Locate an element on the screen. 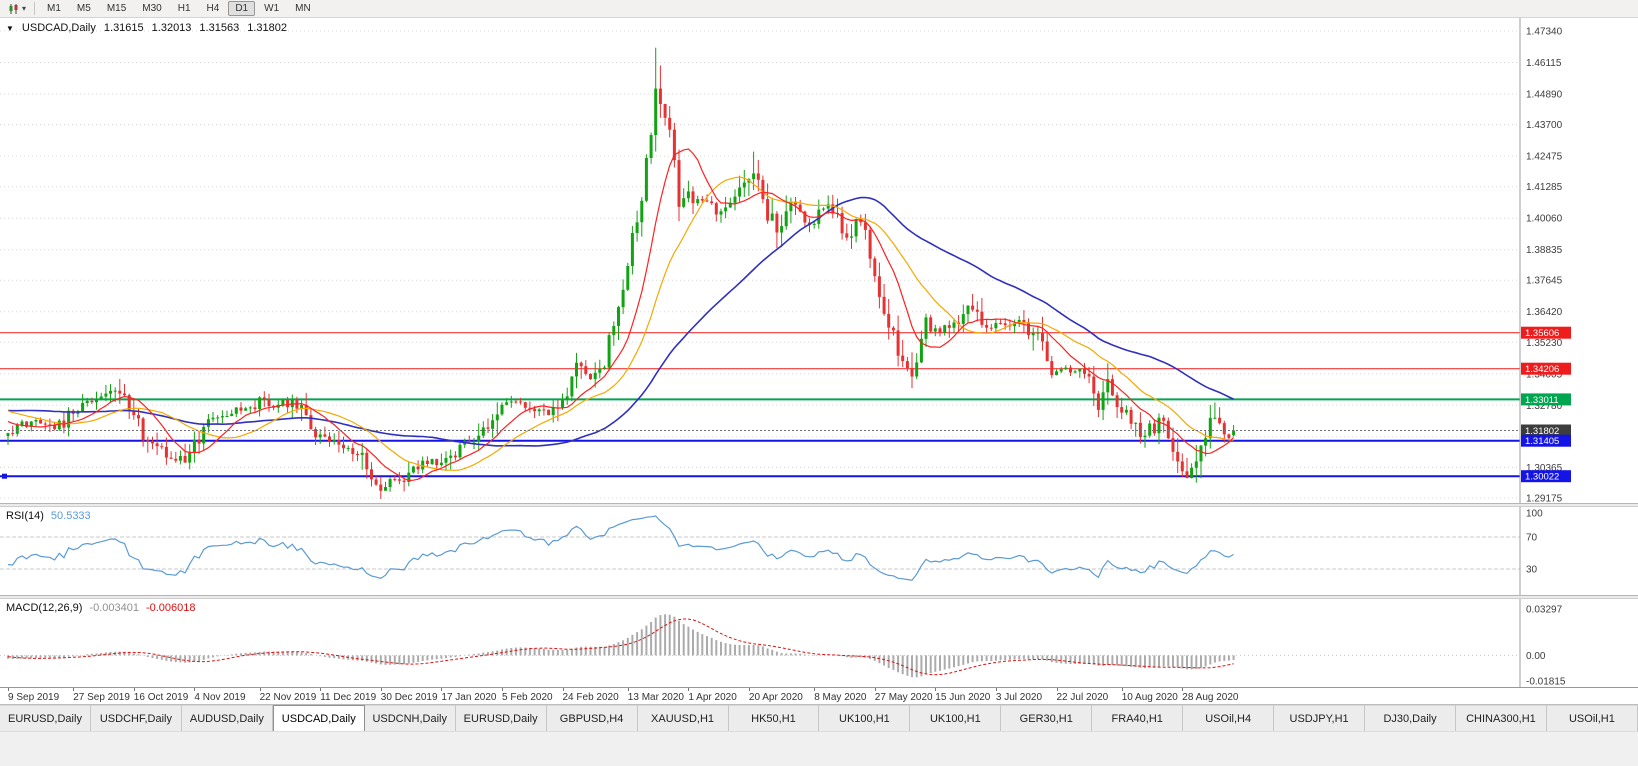 The width and height of the screenshot is (1638, 766). svg-text: 1.38835 is located at coordinates (1544, 250).